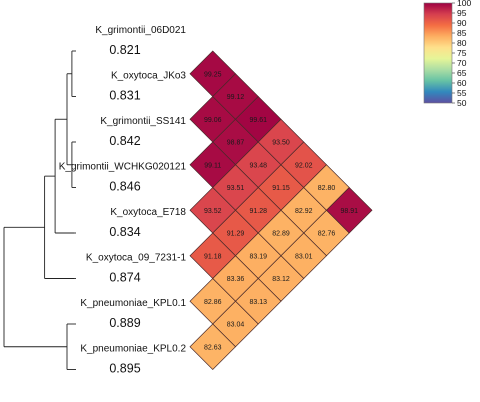 The image size is (480, 402). What do you see at coordinates (462, 93) in the screenshot?
I see `colorbar-tick-label: 55` at bounding box center [462, 93].